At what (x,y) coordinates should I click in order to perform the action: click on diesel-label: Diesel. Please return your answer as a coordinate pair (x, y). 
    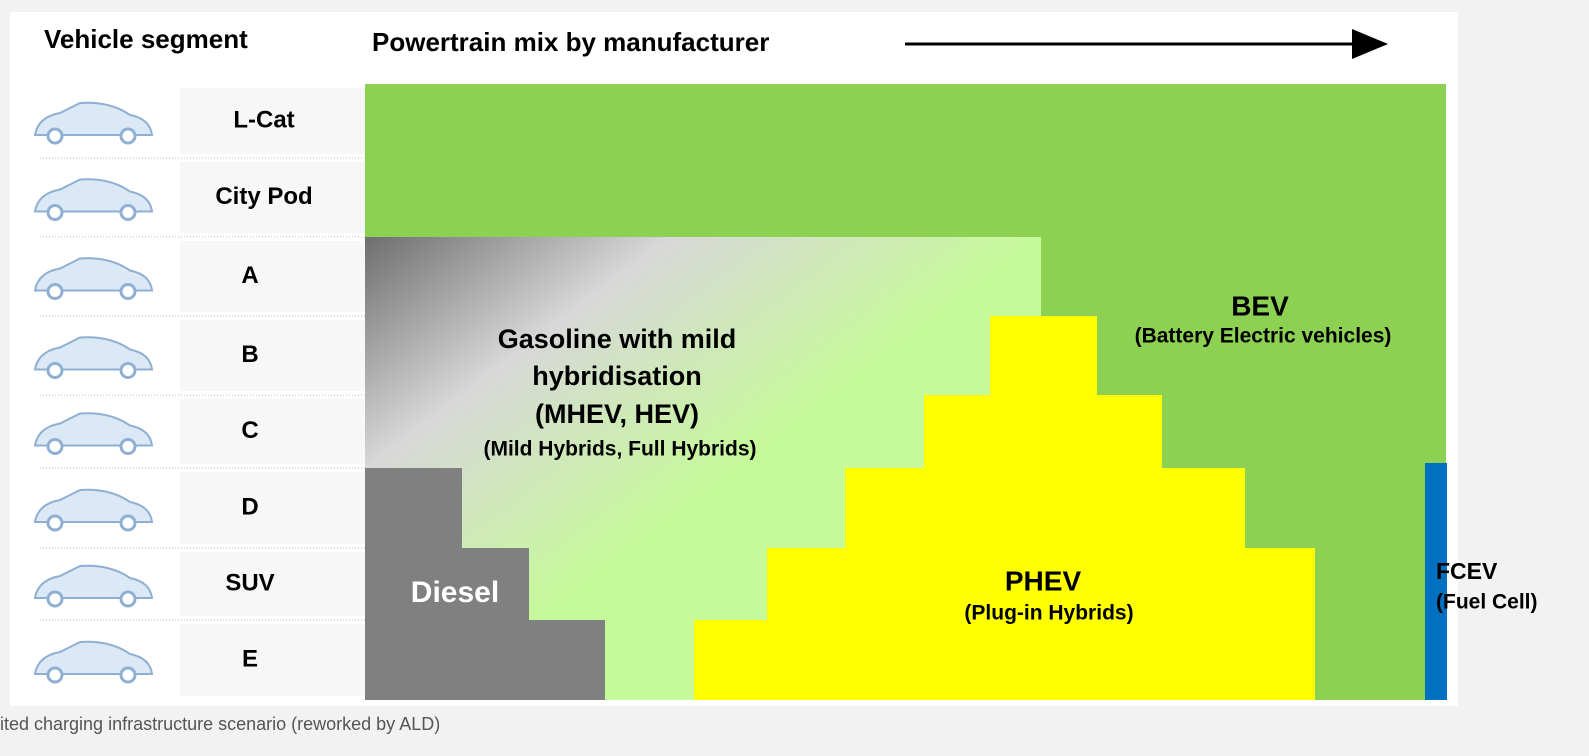
    Looking at the image, I should click on (455, 592).